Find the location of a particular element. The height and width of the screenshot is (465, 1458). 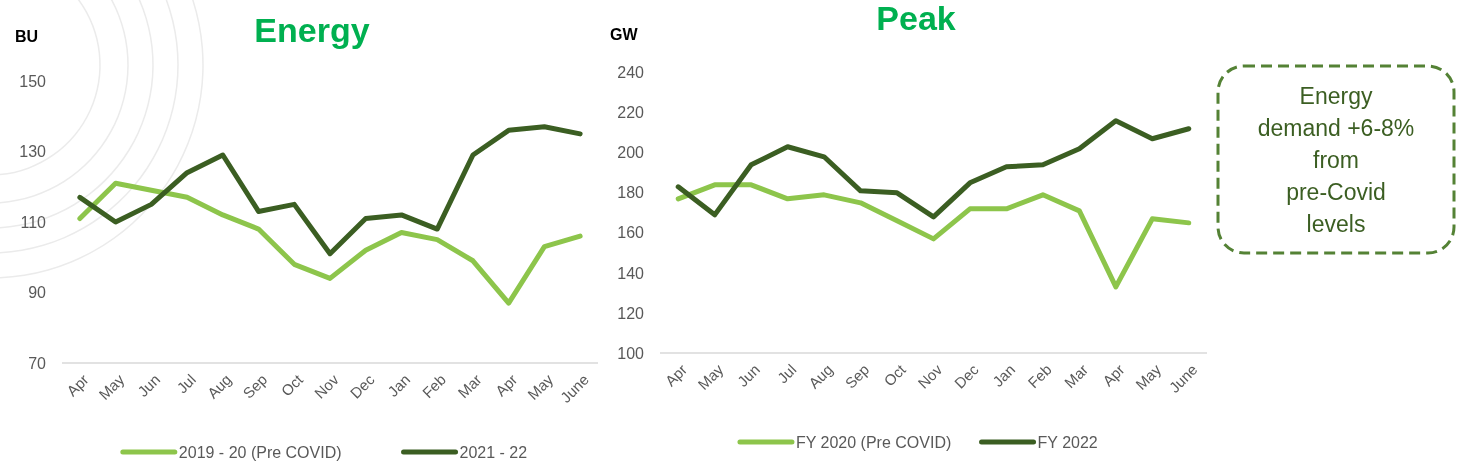

y-tick-label: 180 is located at coordinates (631, 193).